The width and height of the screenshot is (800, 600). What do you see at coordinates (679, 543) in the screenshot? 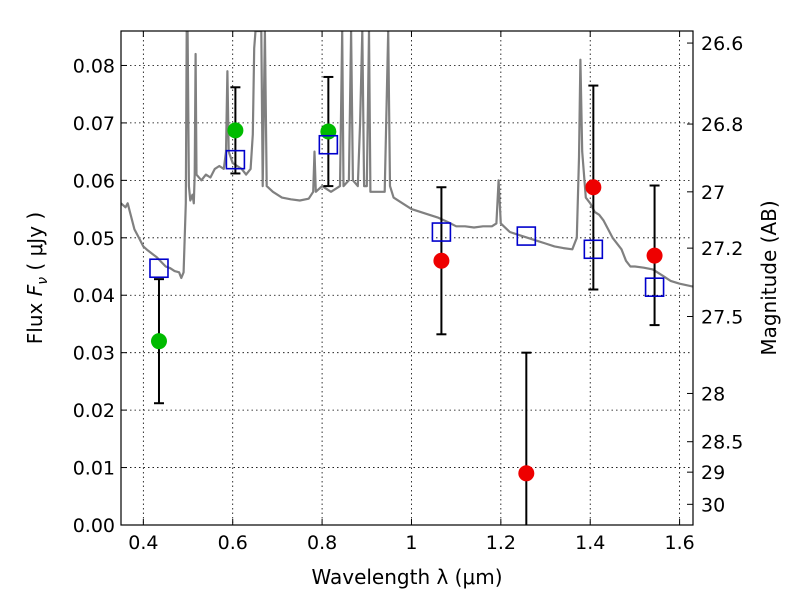
I see `x-tick-label: 1.6` at bounding box center [679, 543].